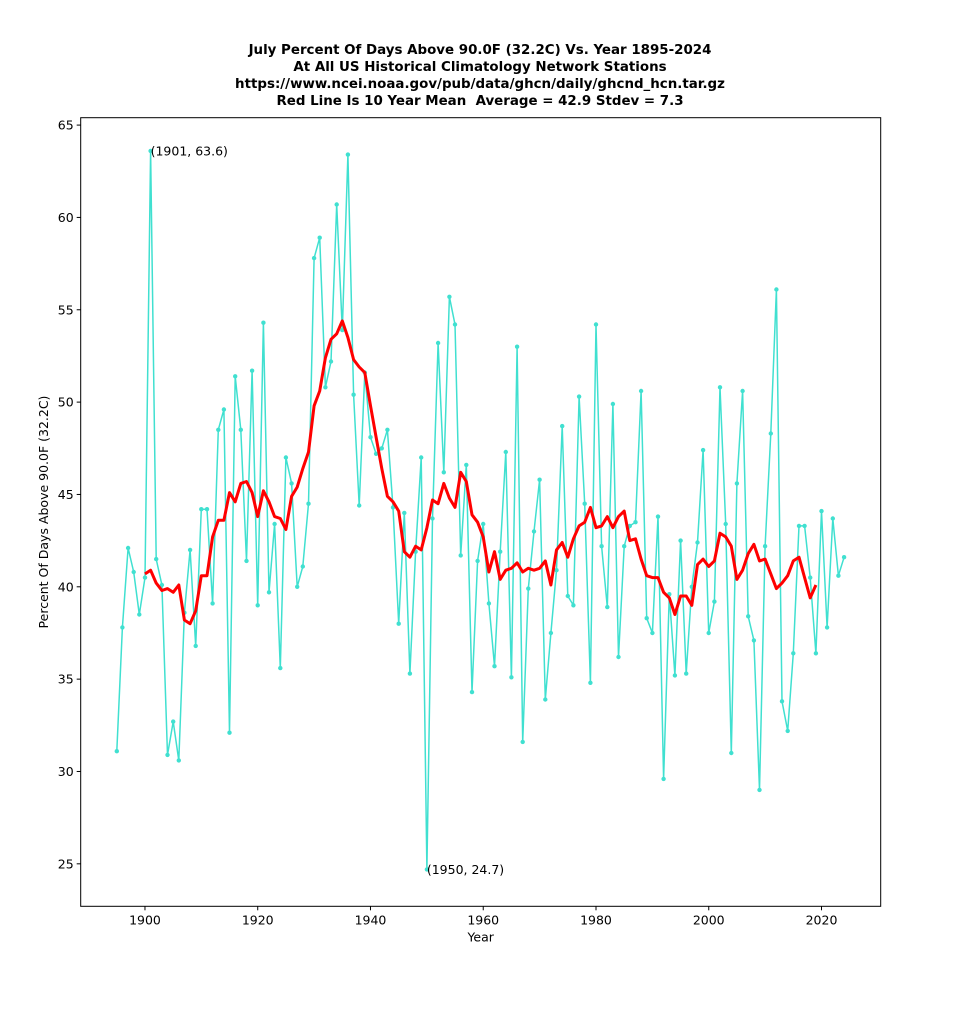 Image resolution: width=960 pixels, height=1024 pixels. What do you see at coordinates (500, 551) in the screenshot?
I see `data-point-1963` at bounding box center [500, 551].